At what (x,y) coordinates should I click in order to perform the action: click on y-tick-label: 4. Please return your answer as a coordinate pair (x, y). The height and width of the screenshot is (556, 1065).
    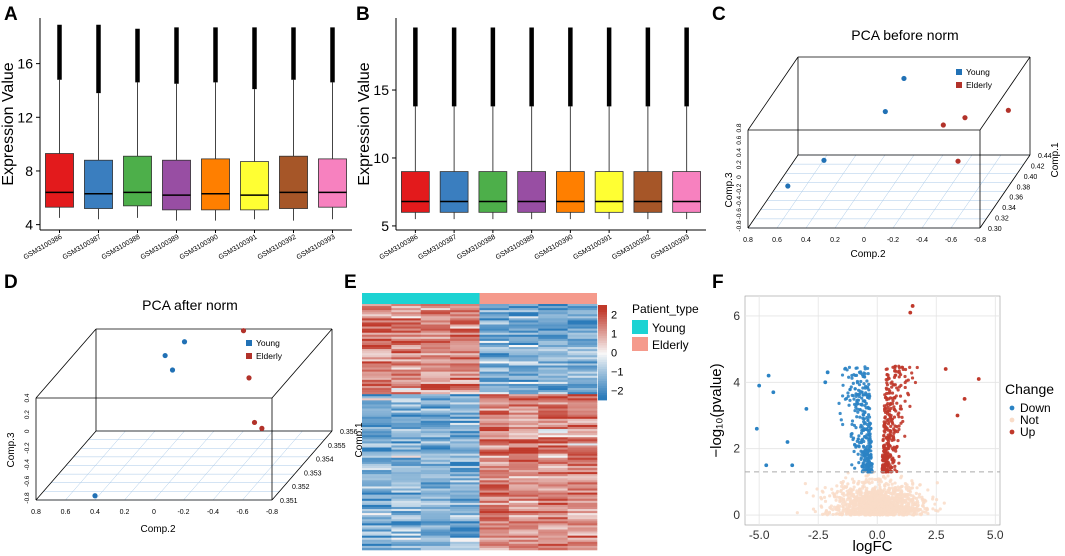
    Looking at the image, I should click on (736, 382).